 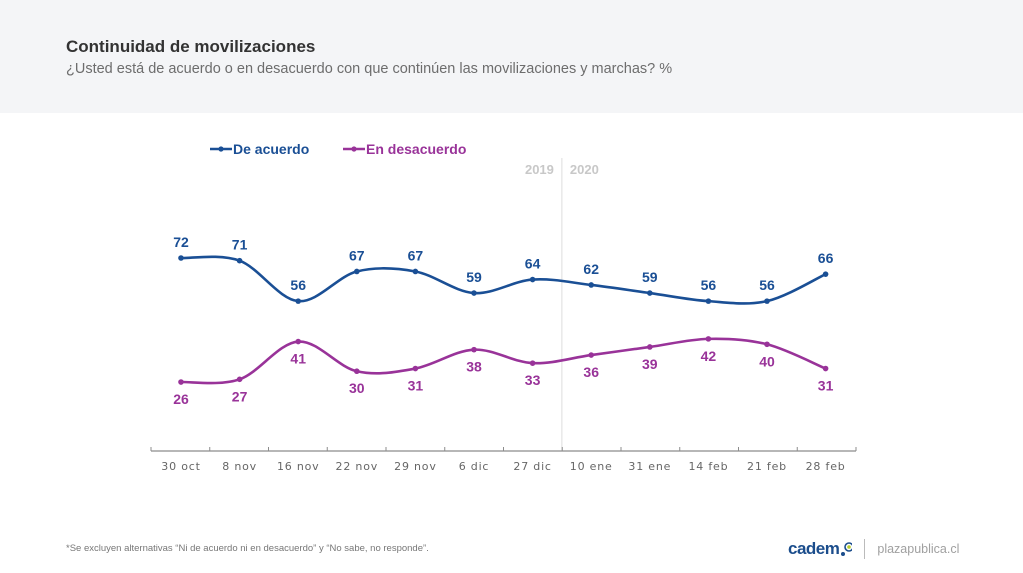 What do you see at coordinates (239, 466) in the screenshot?
I see `x-tick-label: 8 nov` at bounding box center [239, 466].